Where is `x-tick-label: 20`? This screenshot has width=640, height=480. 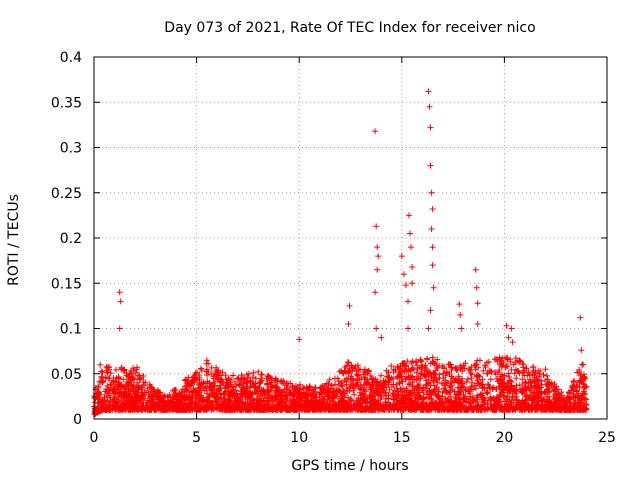
x-tick-label: 20 is located at coordinates (504, 438).